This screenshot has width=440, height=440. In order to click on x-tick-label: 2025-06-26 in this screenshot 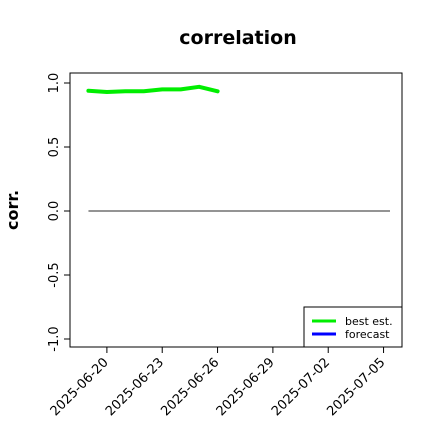, I will do `click(190, 387)`.